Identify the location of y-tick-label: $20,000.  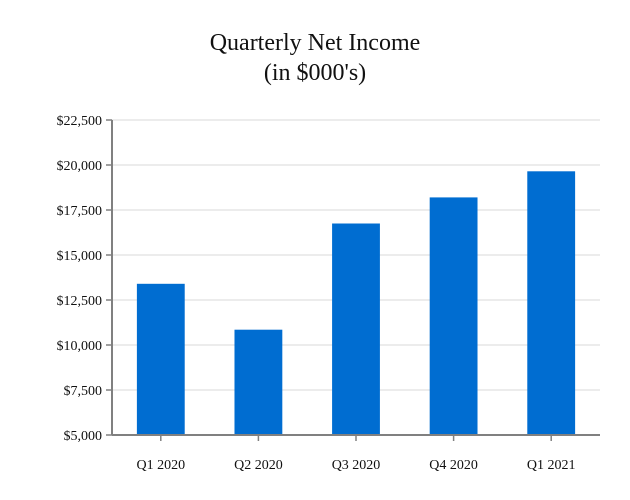
(80, 166).